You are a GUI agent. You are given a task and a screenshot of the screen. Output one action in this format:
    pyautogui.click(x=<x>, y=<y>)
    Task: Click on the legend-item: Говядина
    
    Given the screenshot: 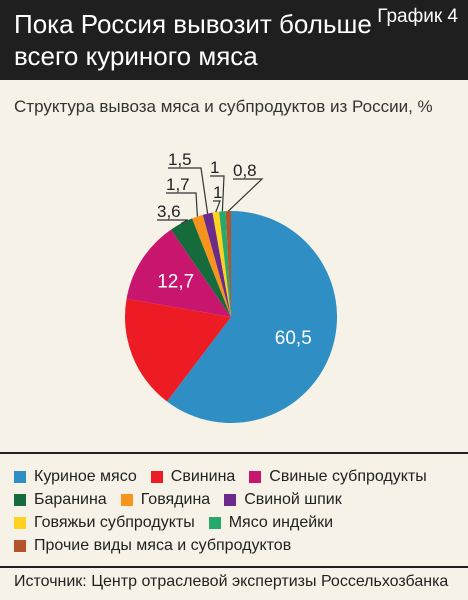 What is the action you would take?
    pyautogui.click(x=165, y=500)
    